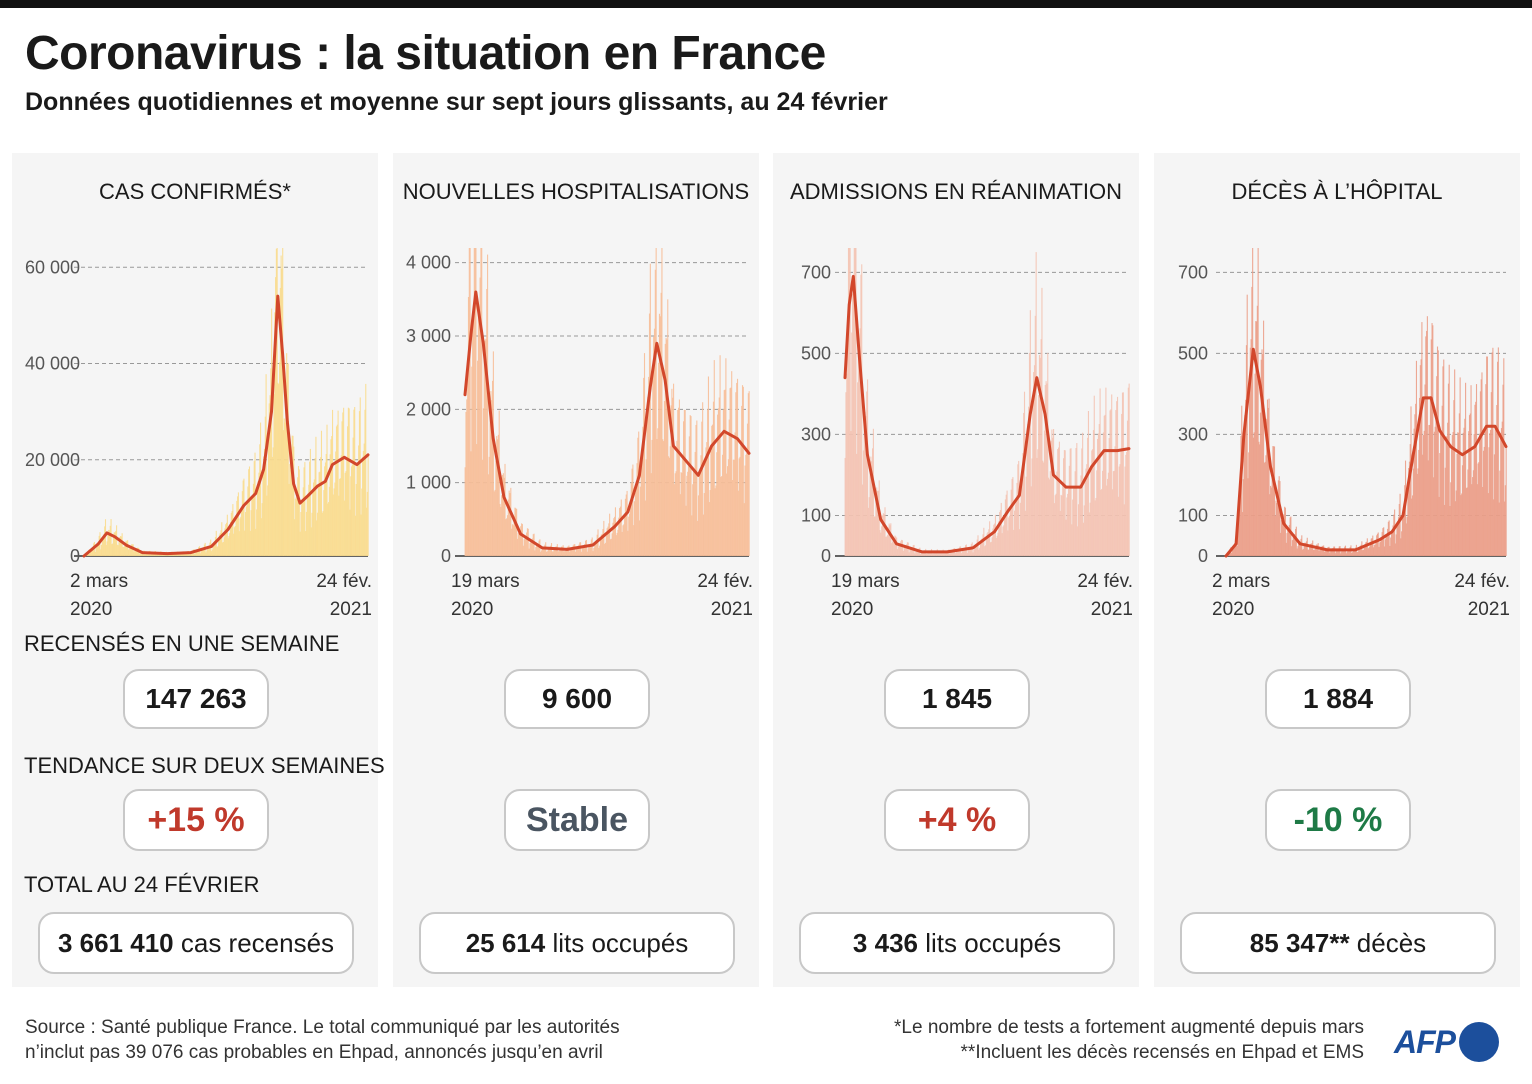 The image size is (1532, 1084). Describe the element at coordinates (1203, 556) in the screenshot. I see `y-tick-label: 0` at that location.